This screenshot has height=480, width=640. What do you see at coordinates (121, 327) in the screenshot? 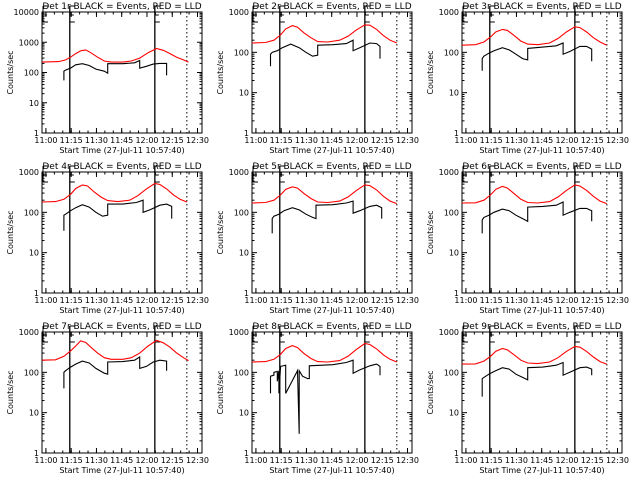
I see `panel-title: Det 7r BLACK = Events, RED = LLD` at bounding box center [121, 327].